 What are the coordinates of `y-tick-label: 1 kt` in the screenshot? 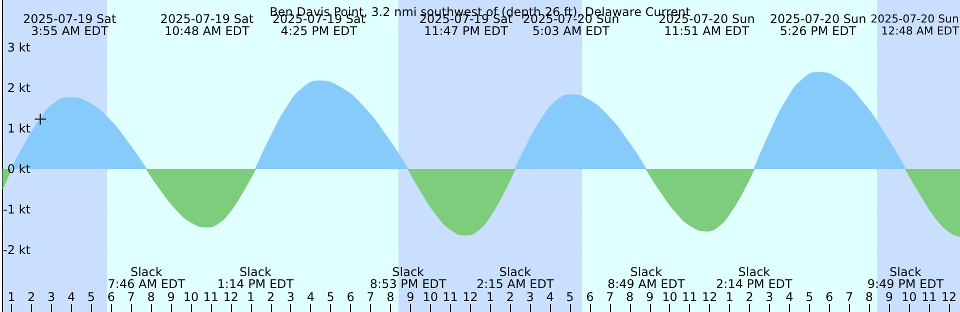 It's located at (19, 128).